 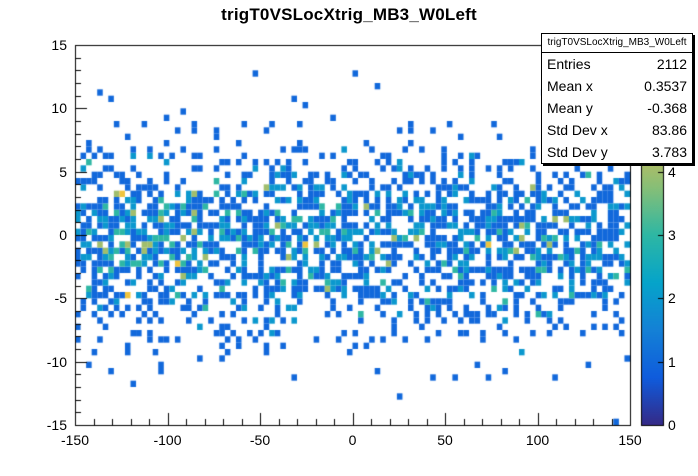 What do you see at coordinates (569, 64) in the screenshot?
I see `stat-label: Entries` at bounding box center [569, 64].